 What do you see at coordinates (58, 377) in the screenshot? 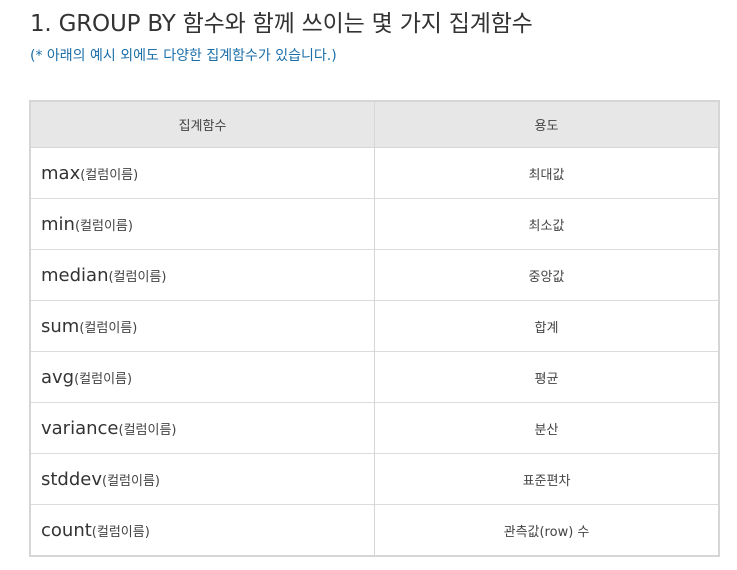
I see `function-name: avg` at bounding box center [58, 377].